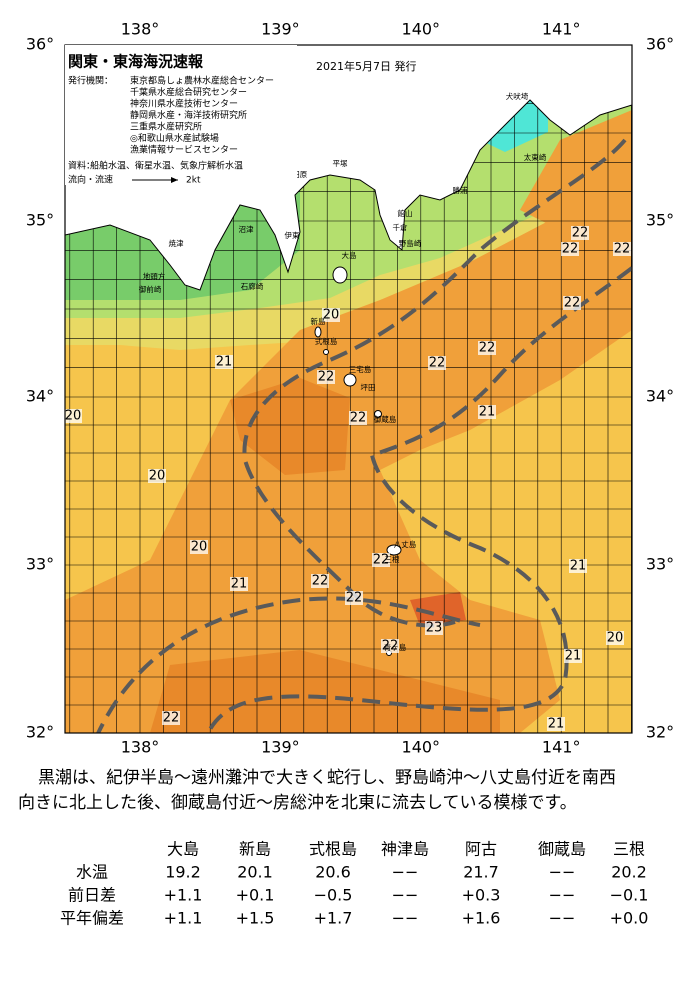 This screenshot has height=989, width=700. What do you see at coordinates (660, 220) in the screenshot?
I see `lat-label: 35°` at bounding box center [660, 220].